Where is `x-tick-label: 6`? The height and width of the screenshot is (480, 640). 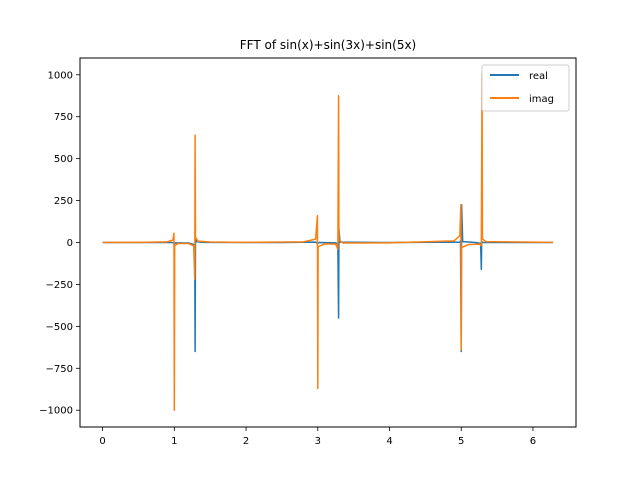 x-tick-label: 6 is located at coordinates (533, 441).